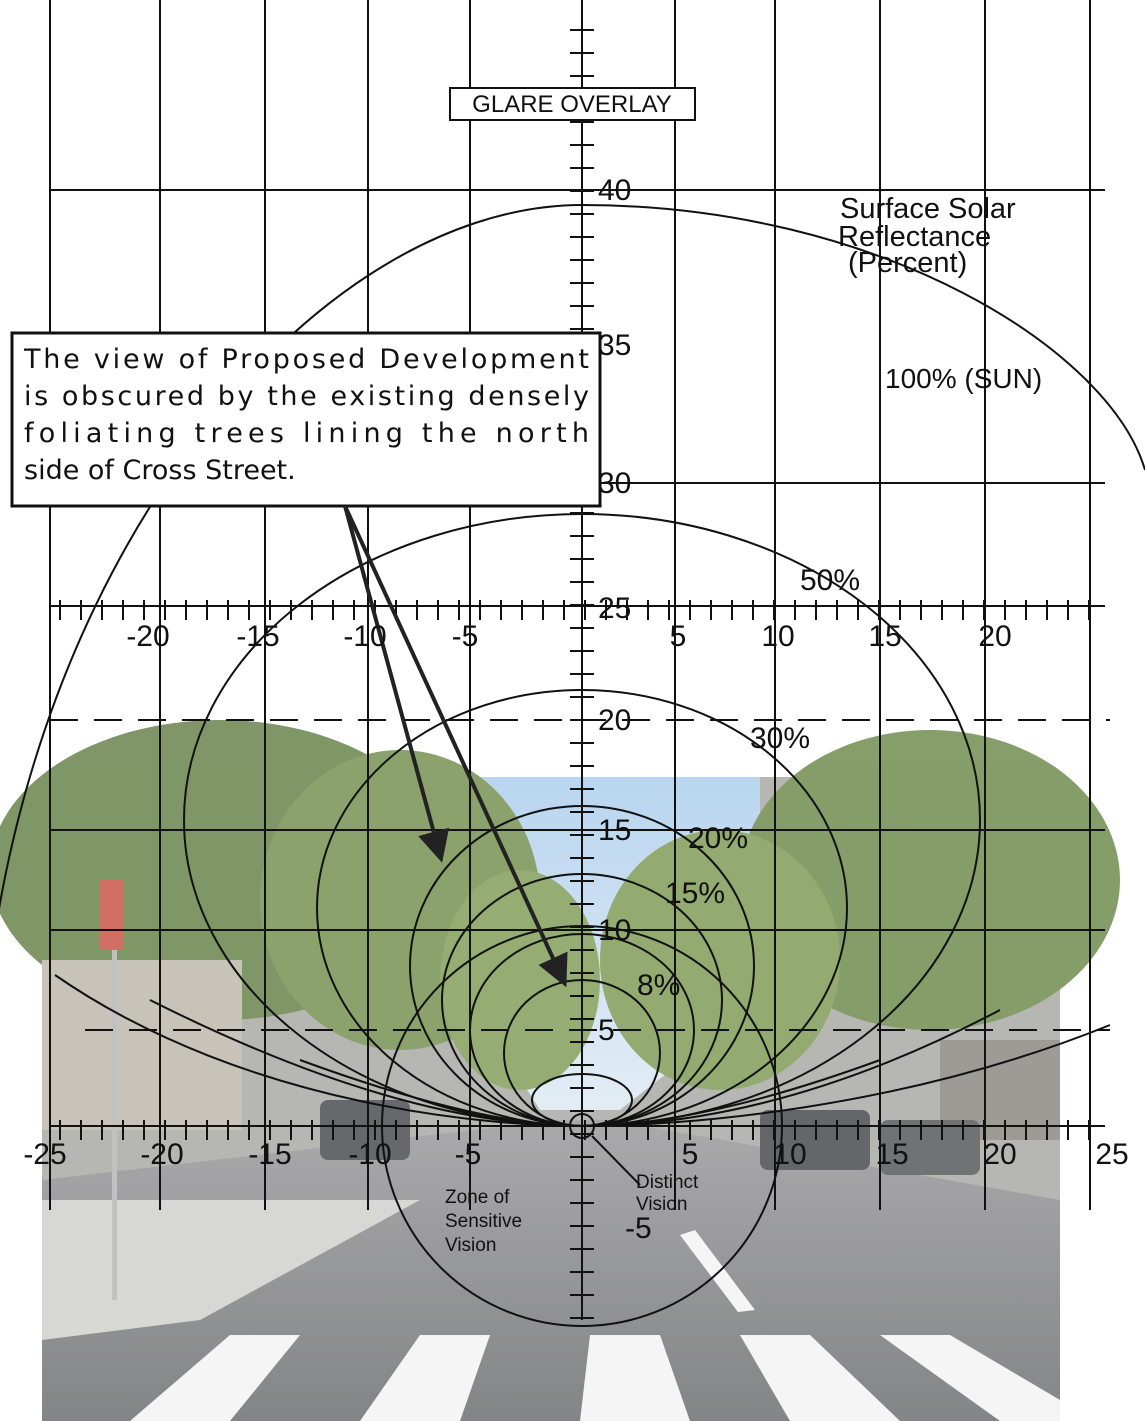 The width and height of the screenshot is (1145, 1421). Describe the element at coordinates (614, 930) in the screenshot. I see `vertical-axis-label: 10` at that location.